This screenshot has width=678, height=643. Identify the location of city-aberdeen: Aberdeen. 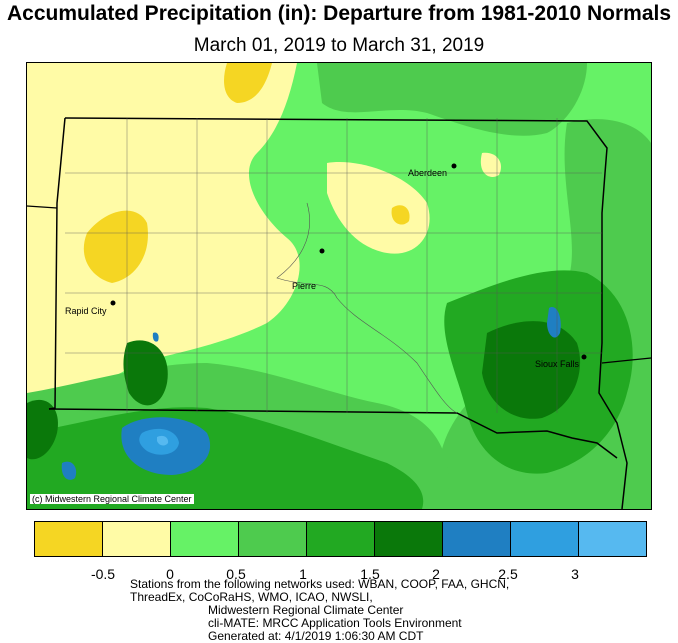
(432, 170).